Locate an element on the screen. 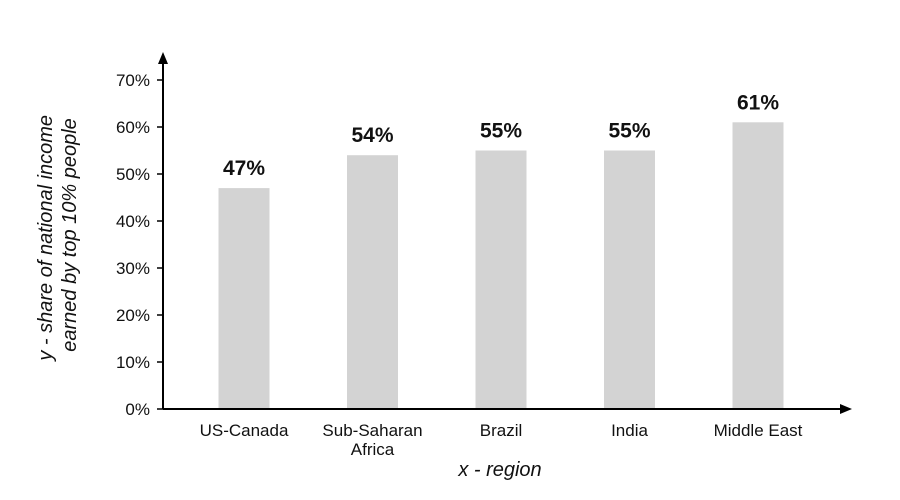 The image size is (900, 500). bar-value-label: 54% is located at coordinates (372, 135).